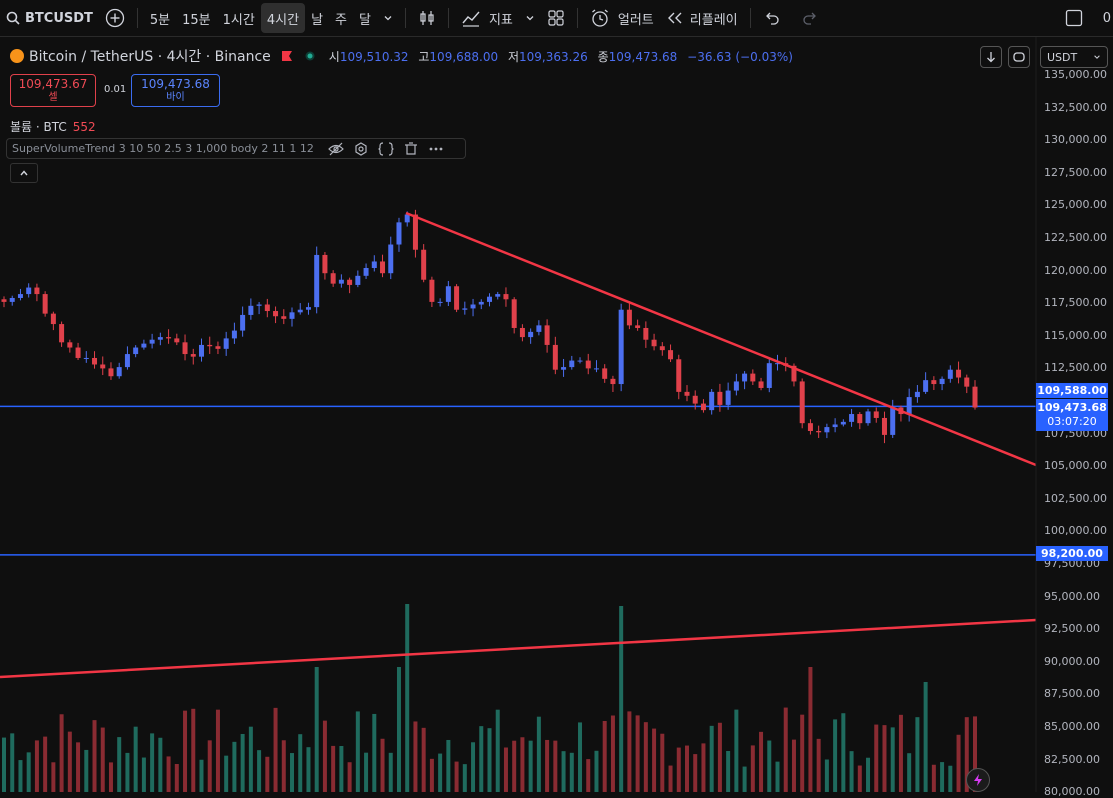  What do you see at coordinates (150, 57) in the screenshot?
I see `symbol-title: Bitcoin / TetherUS · 4시간 · Binance` at bounding box center [150, 57].